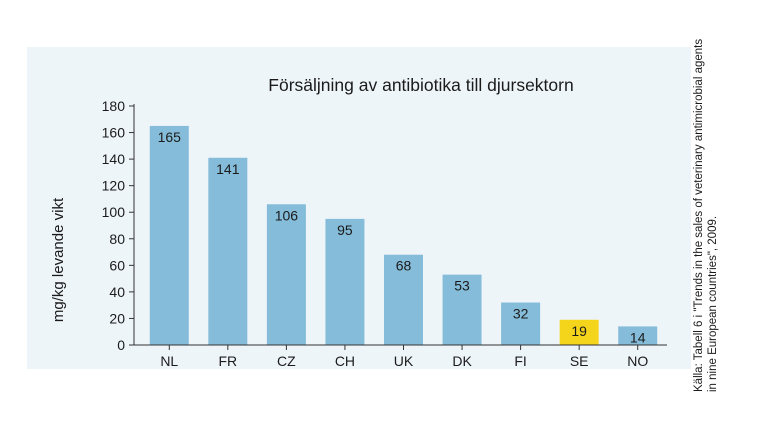 The height and width of the screenshot is (432, 768). What do you see at coordinates (121, 345) in the screenshot?
I see `y-tick-label: 0` at bounding box center [121, 345].